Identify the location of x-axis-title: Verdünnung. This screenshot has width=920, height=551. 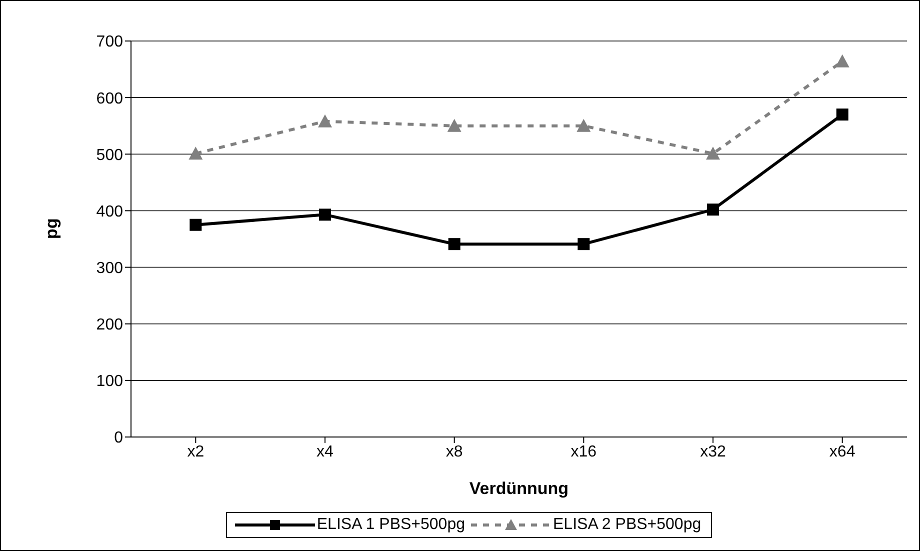
(519, 488).